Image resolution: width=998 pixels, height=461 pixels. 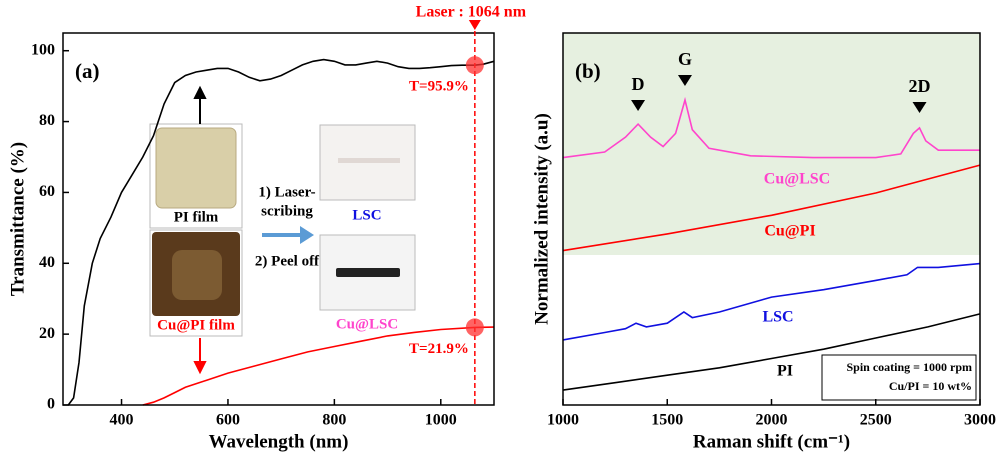 I want to click on x-tick-label: 3000, so click(x=980, y=420).